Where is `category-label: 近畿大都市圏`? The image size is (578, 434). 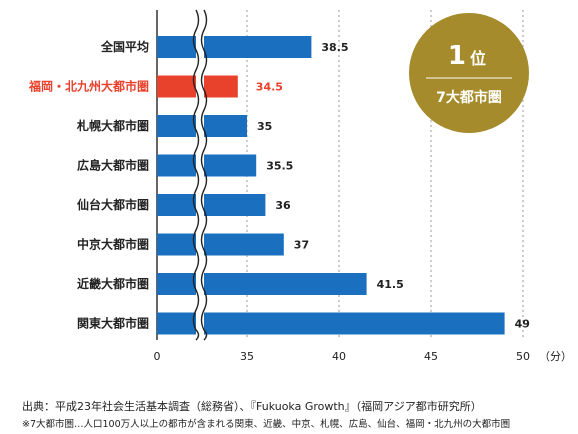 category-label: 近畿大都市圏 is located at coordinates (113, 283).